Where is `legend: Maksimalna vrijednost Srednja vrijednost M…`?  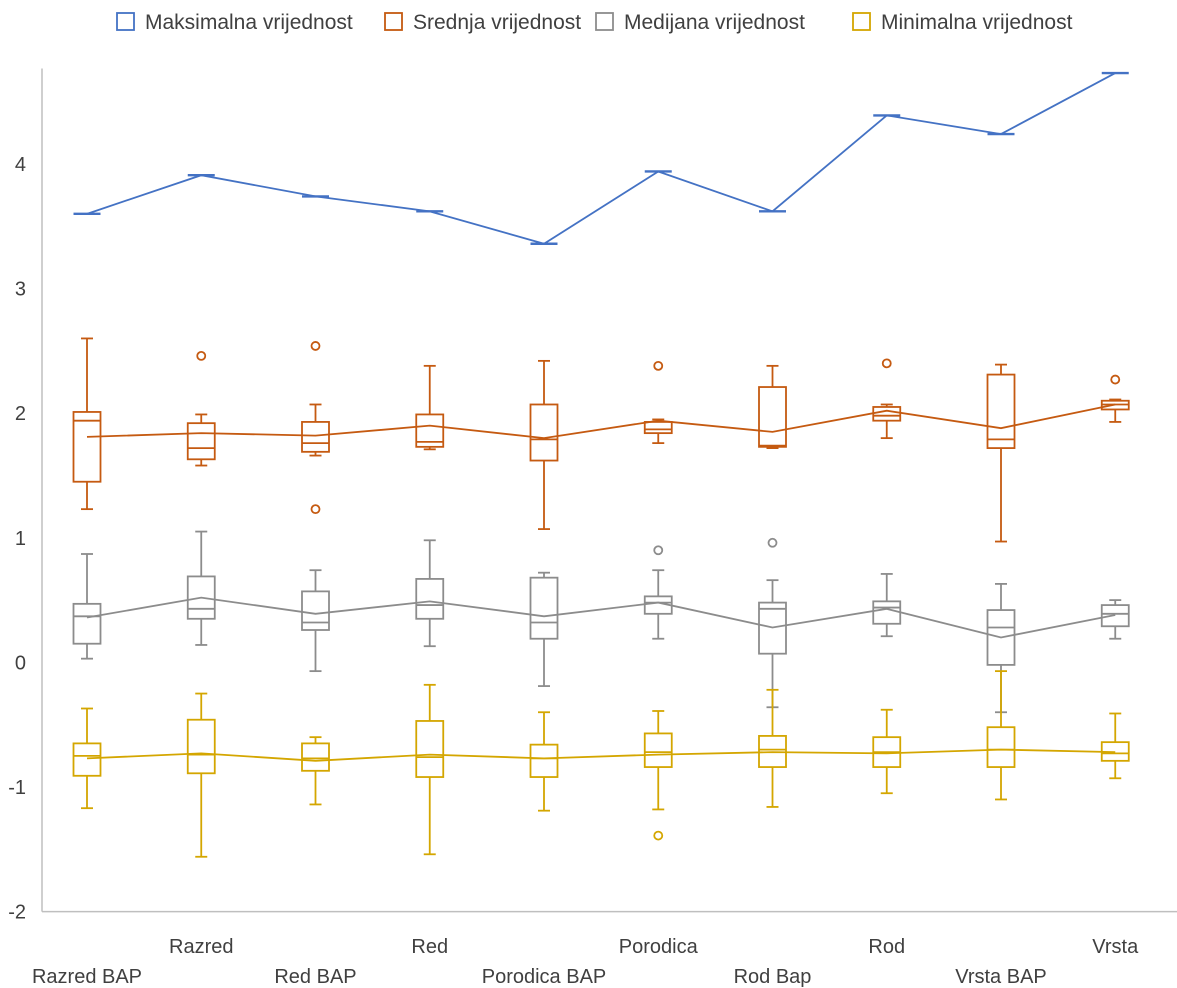 legend: Maksimalna vrijednost Srednja vrijednost M… is located at coordinates (594, 22).